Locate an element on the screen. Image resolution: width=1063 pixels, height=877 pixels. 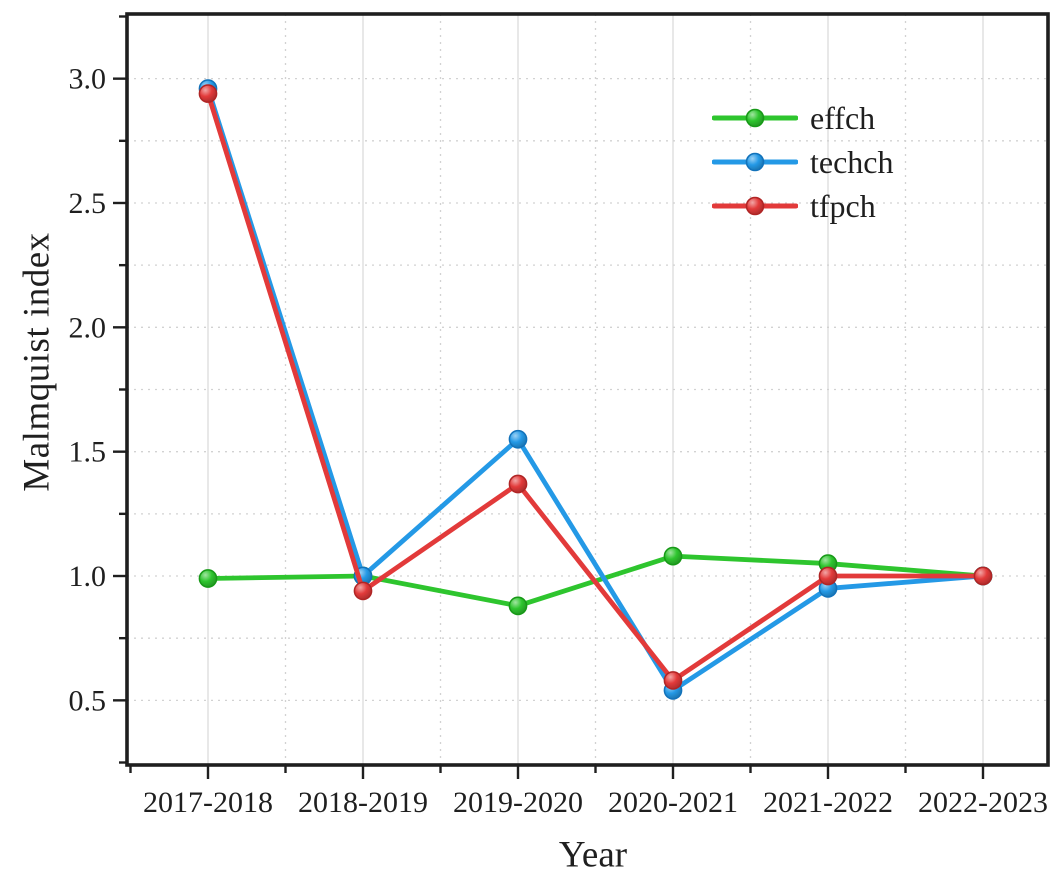
data-point-techch-2019-2020 is located at coordinates (518, 439).